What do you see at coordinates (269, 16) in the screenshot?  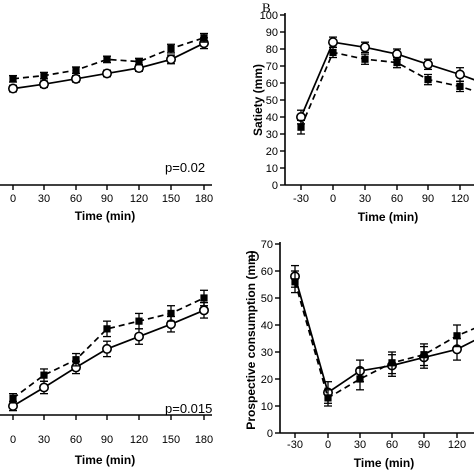 I see `y-tick-label: 100` at bounding box center [269, 16].